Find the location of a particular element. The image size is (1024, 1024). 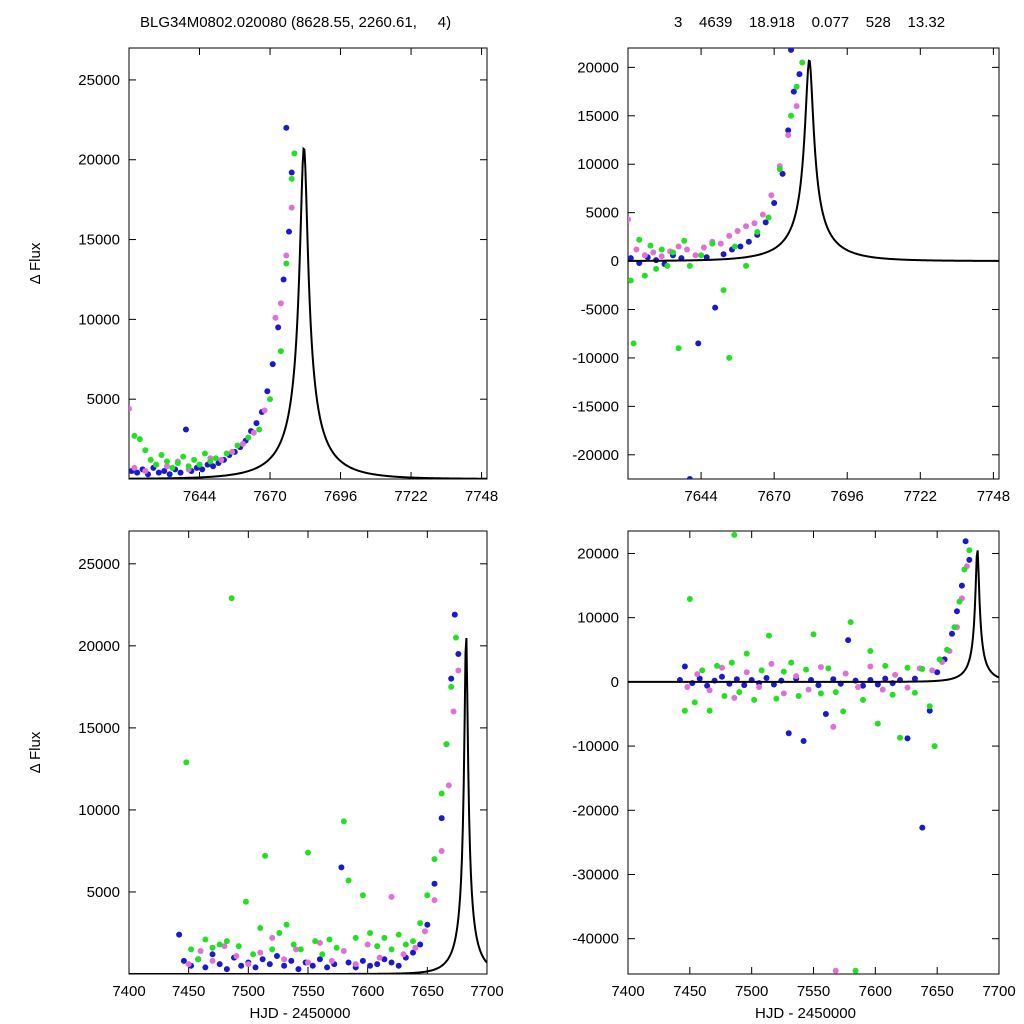

data-points is located at coordinates (824, 752).